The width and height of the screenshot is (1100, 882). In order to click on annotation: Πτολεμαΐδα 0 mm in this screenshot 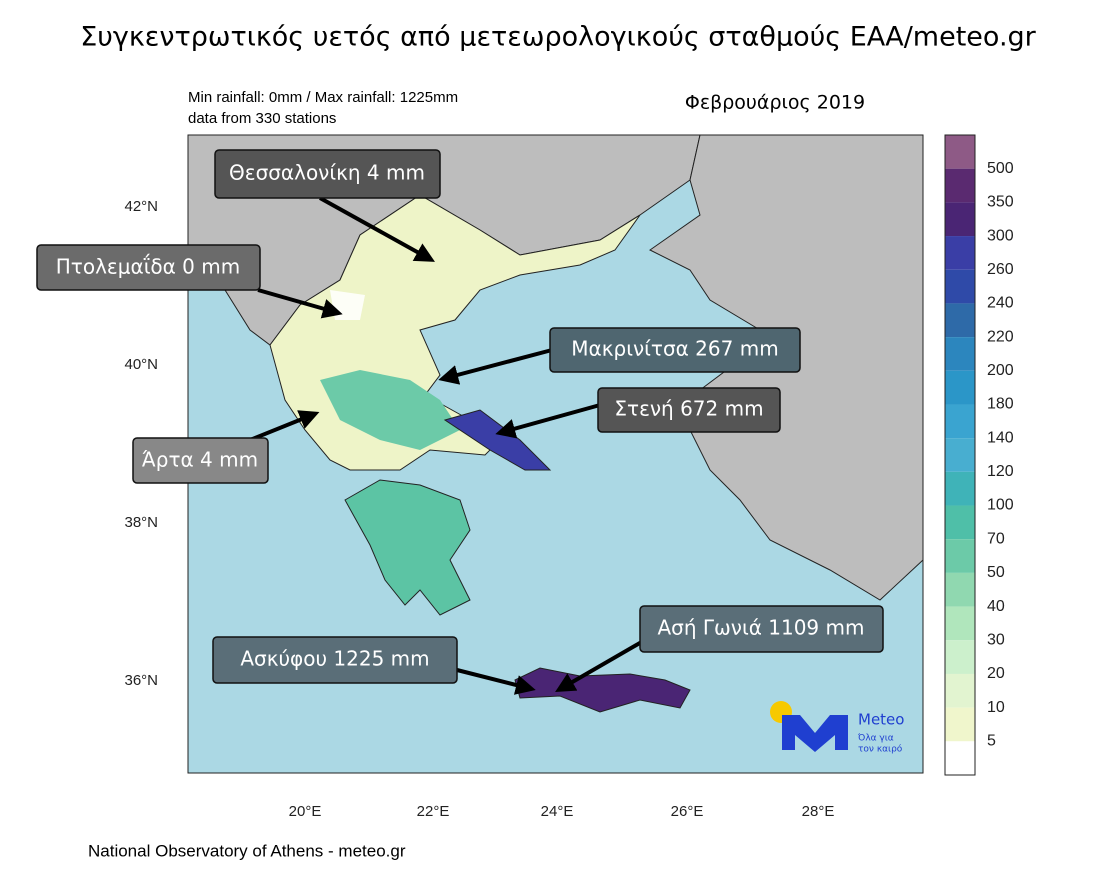, I will do `click(148, 267)`.